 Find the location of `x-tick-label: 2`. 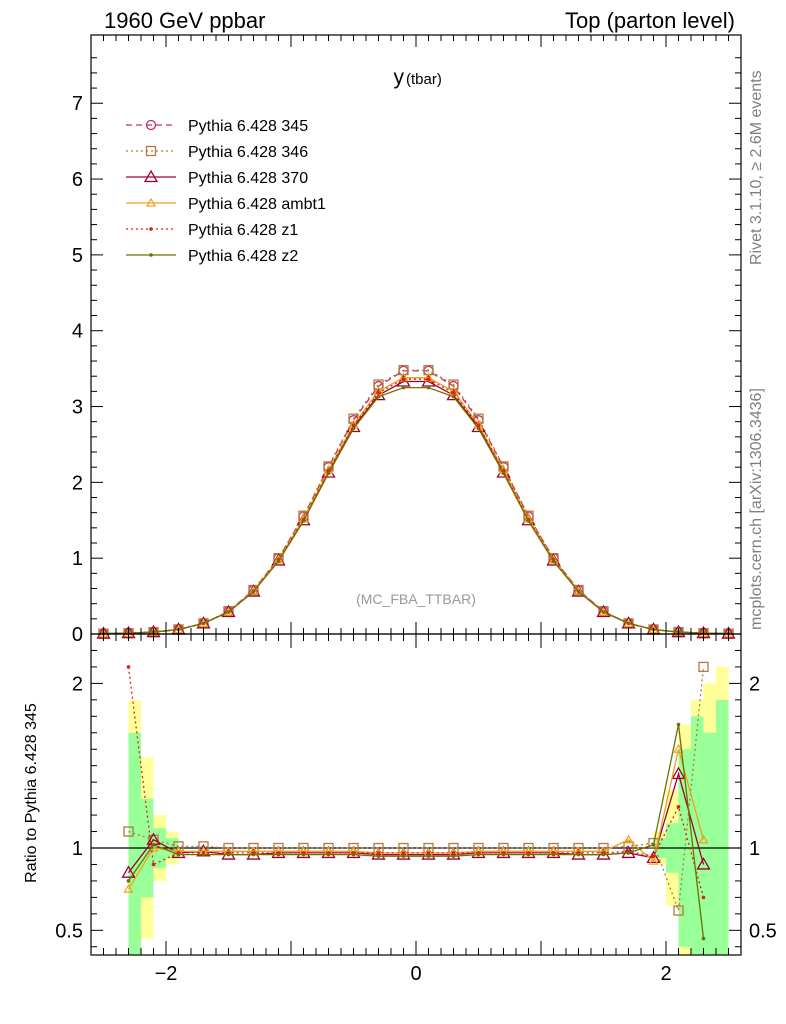

x-tick-label: 2 is located at coordinates (665, 974).